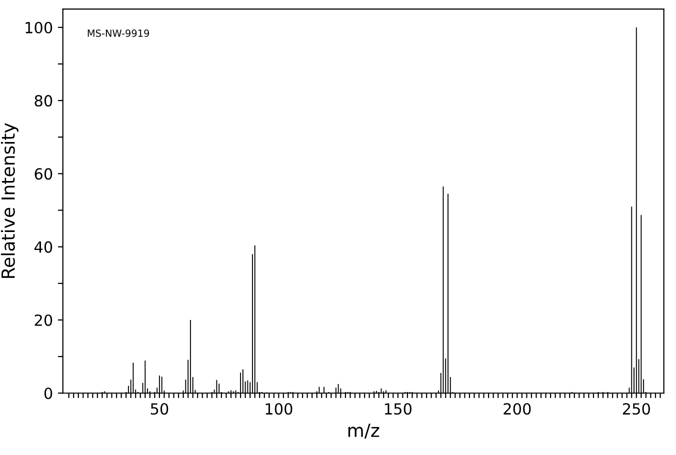  Describe the element at coordinates (517, 409) in the screenshot. I see `x-tick-label: 200` at that location.